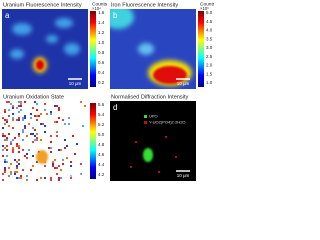 The width and height of the screenshot is (320, 240). Describe the element at coordinates (42, 5) in the screenshot. I see `panel-title: Uranium Fluorescence Intensity` at that location.